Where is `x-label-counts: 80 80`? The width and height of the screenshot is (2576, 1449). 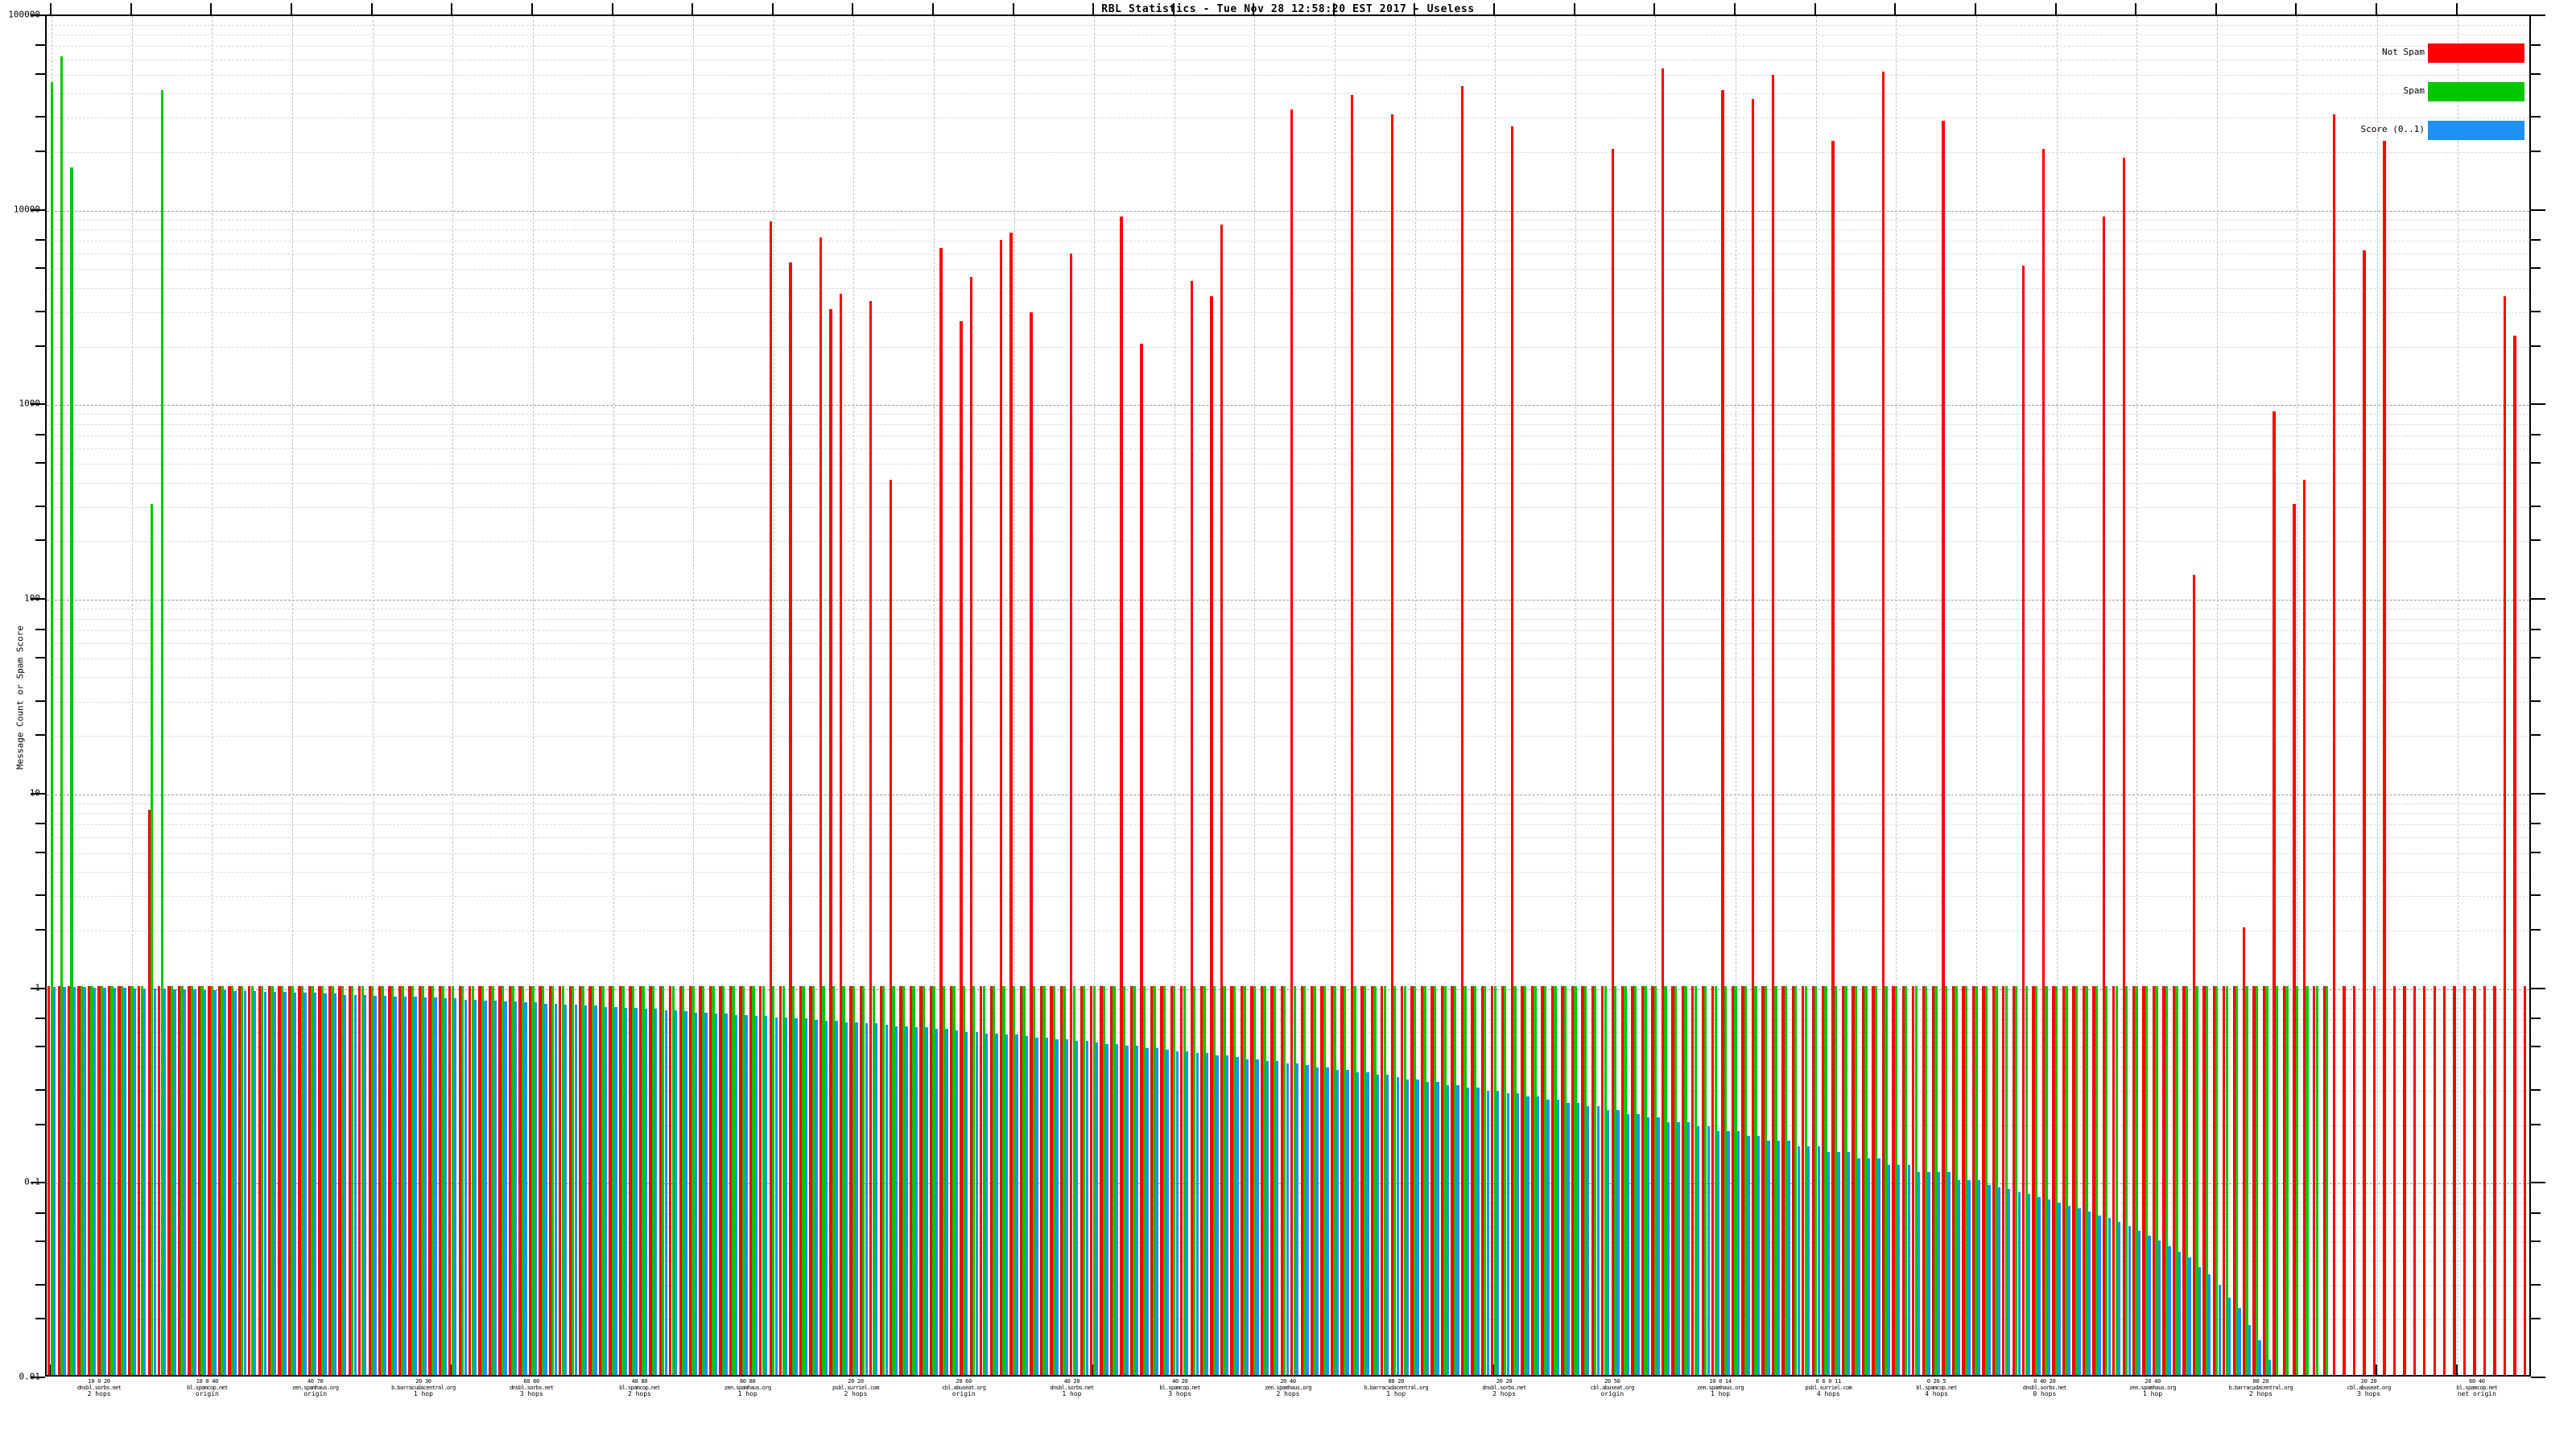 x-label-counts: 80 80 is located at coordinates (747, 1381).